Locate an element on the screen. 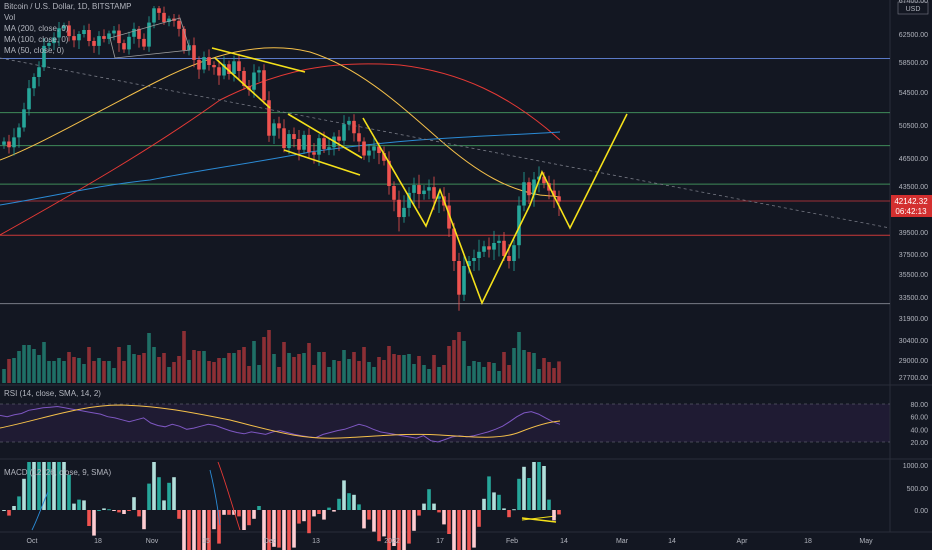 This screenshot has height=550, width=932. rsi-legend: RSI (14, close, SMA, 14, 2) is located at coordinates (52, 393).